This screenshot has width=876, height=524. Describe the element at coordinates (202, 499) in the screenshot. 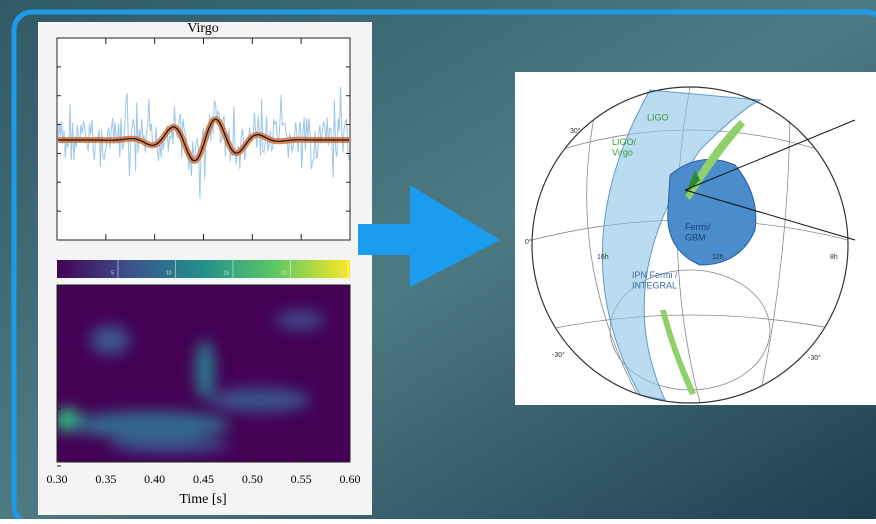

I see `x-axis-label: Time [s]` at that location.